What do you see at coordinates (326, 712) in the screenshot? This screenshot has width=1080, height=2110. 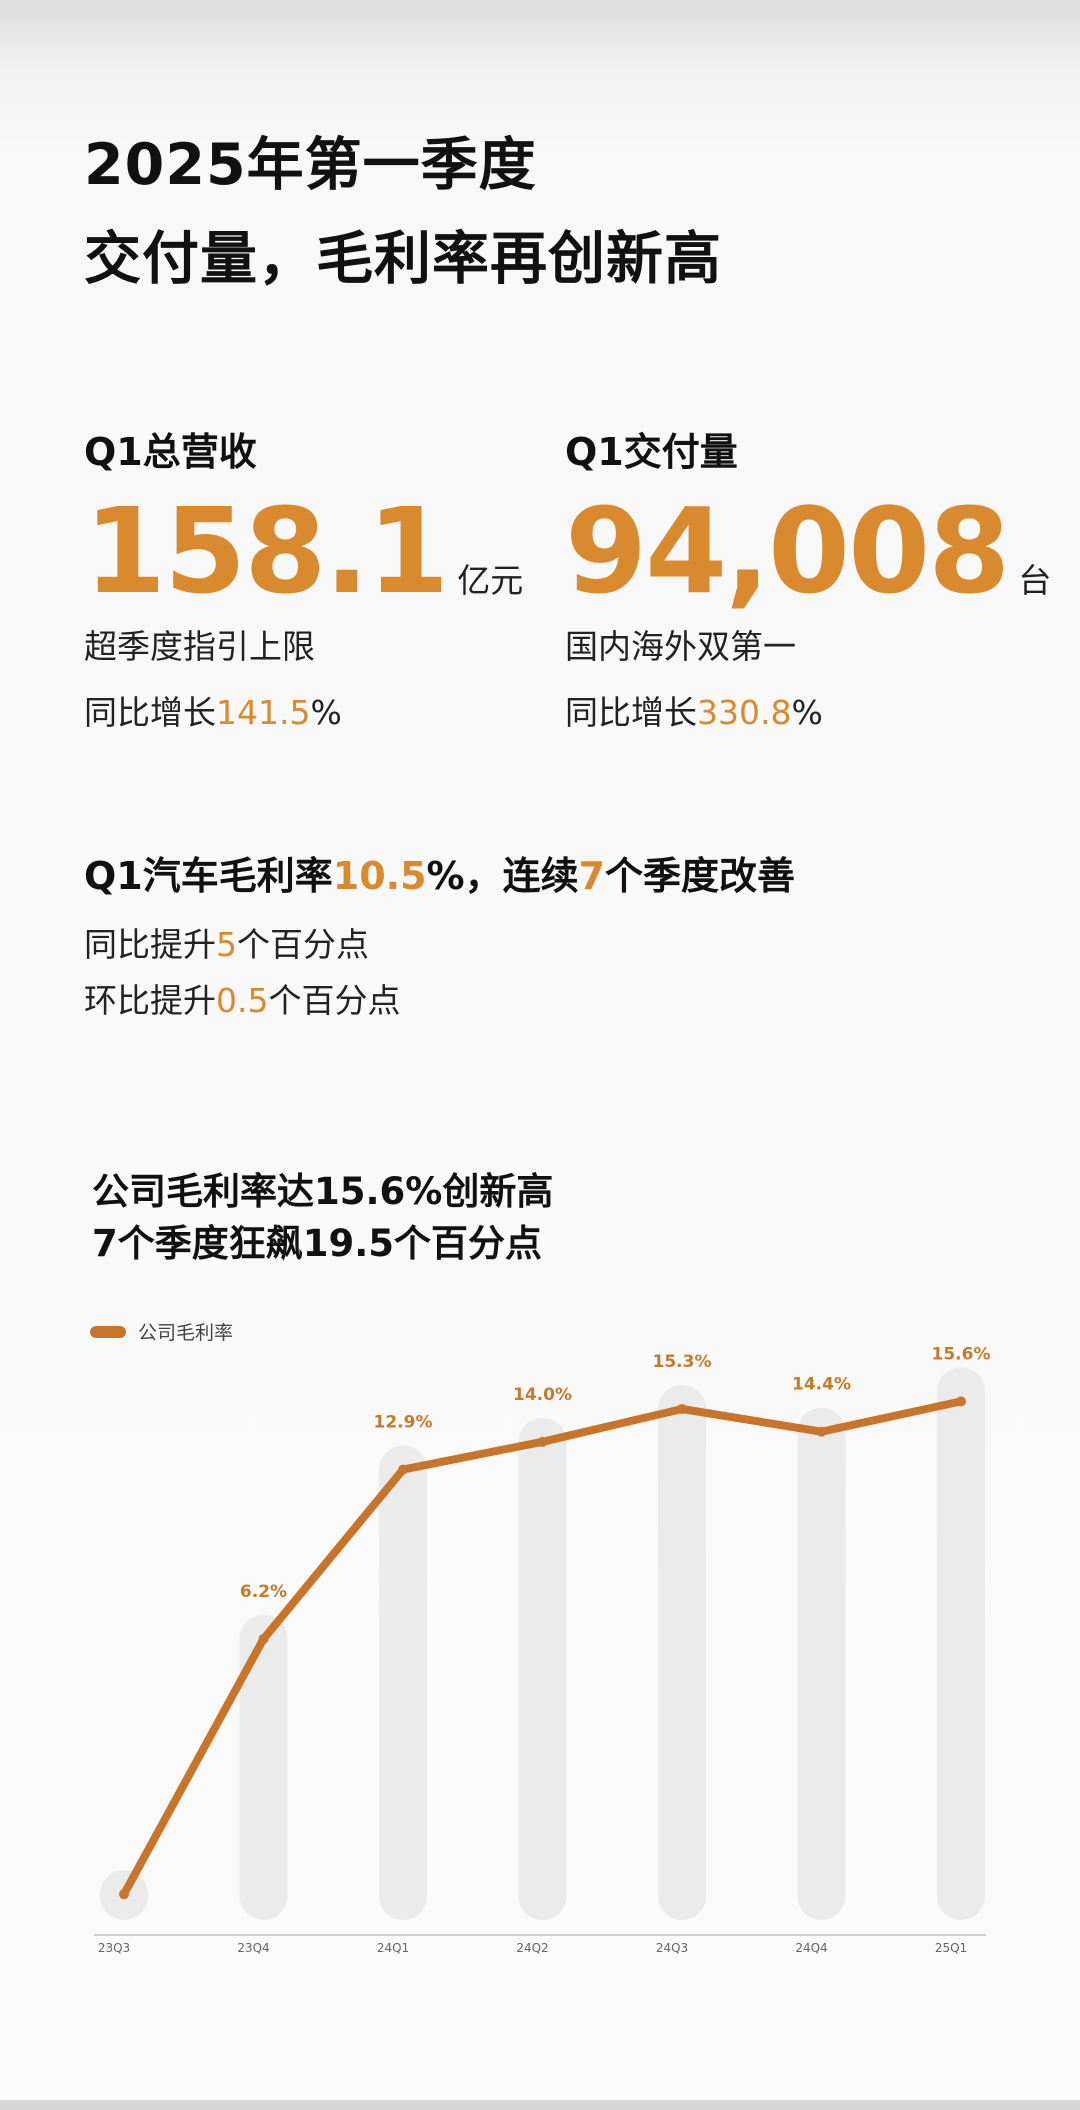 I see `revenue-growth-suffix: %` at bounding box center [326, 712].